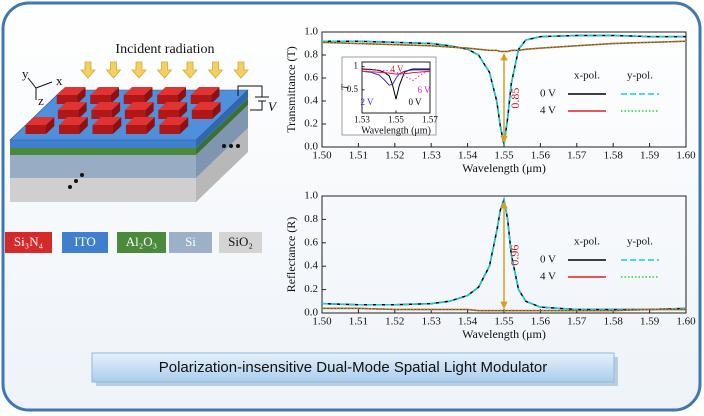  I want to click on banner, so click(353, 367).